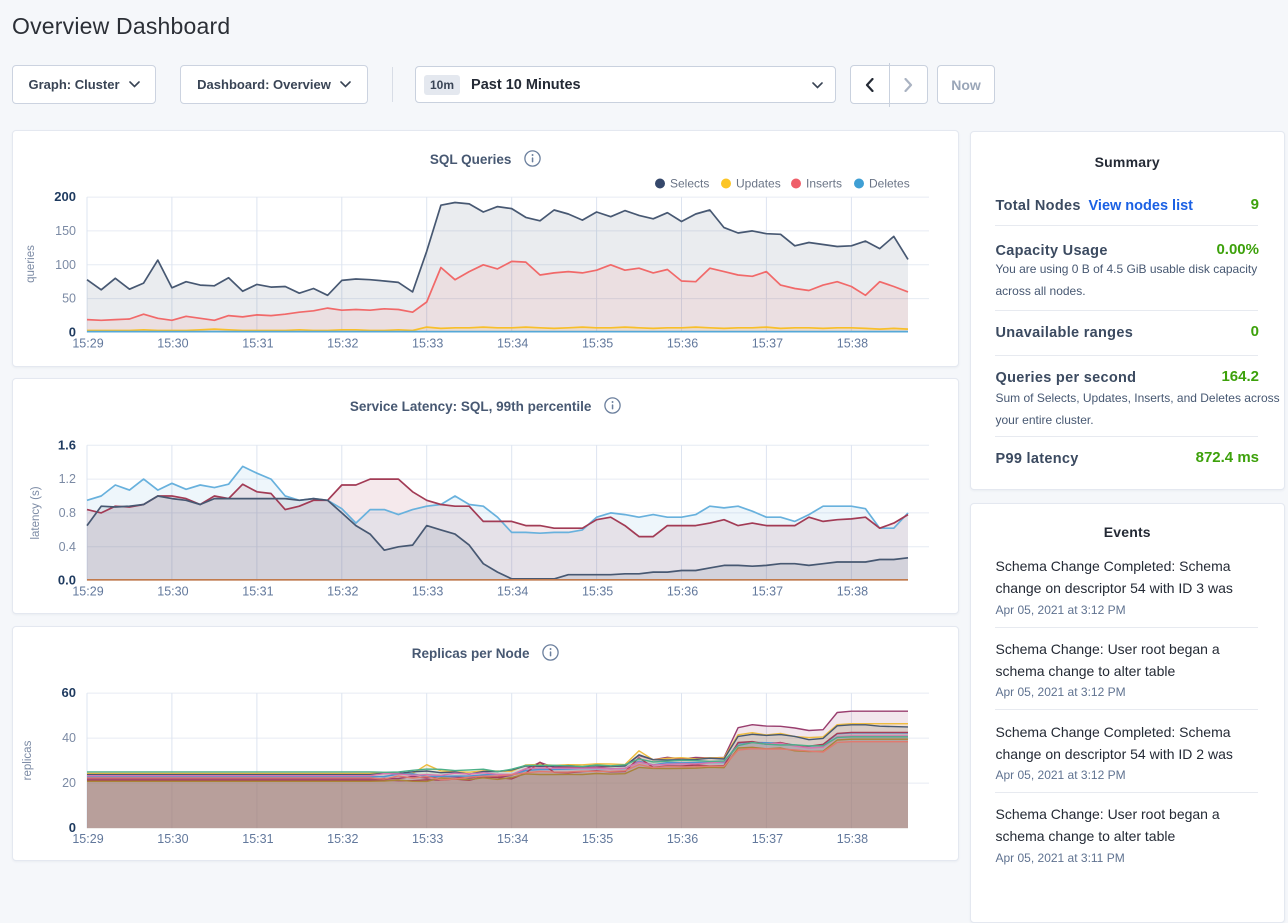 The width and height of the screenshot is (1288, 923). What do you see at coordinates (28, 760) in the screenshot?
I see `svg-text: replicas` at bounding box center [28, 760].